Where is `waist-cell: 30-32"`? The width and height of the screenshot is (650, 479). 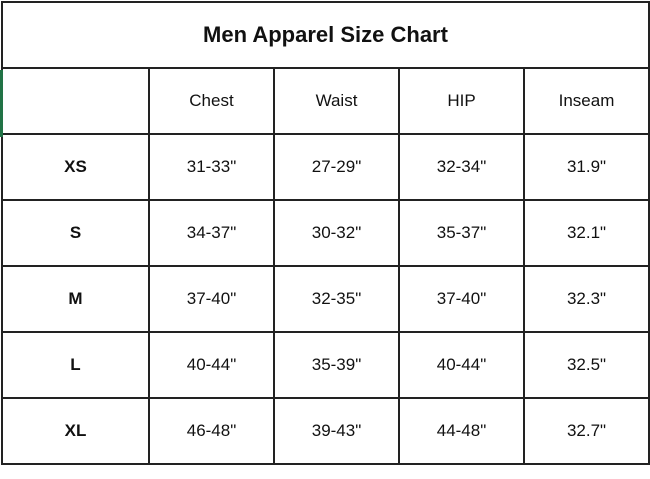
waist-cell: 30-32" is located at coordinates (336, 233).